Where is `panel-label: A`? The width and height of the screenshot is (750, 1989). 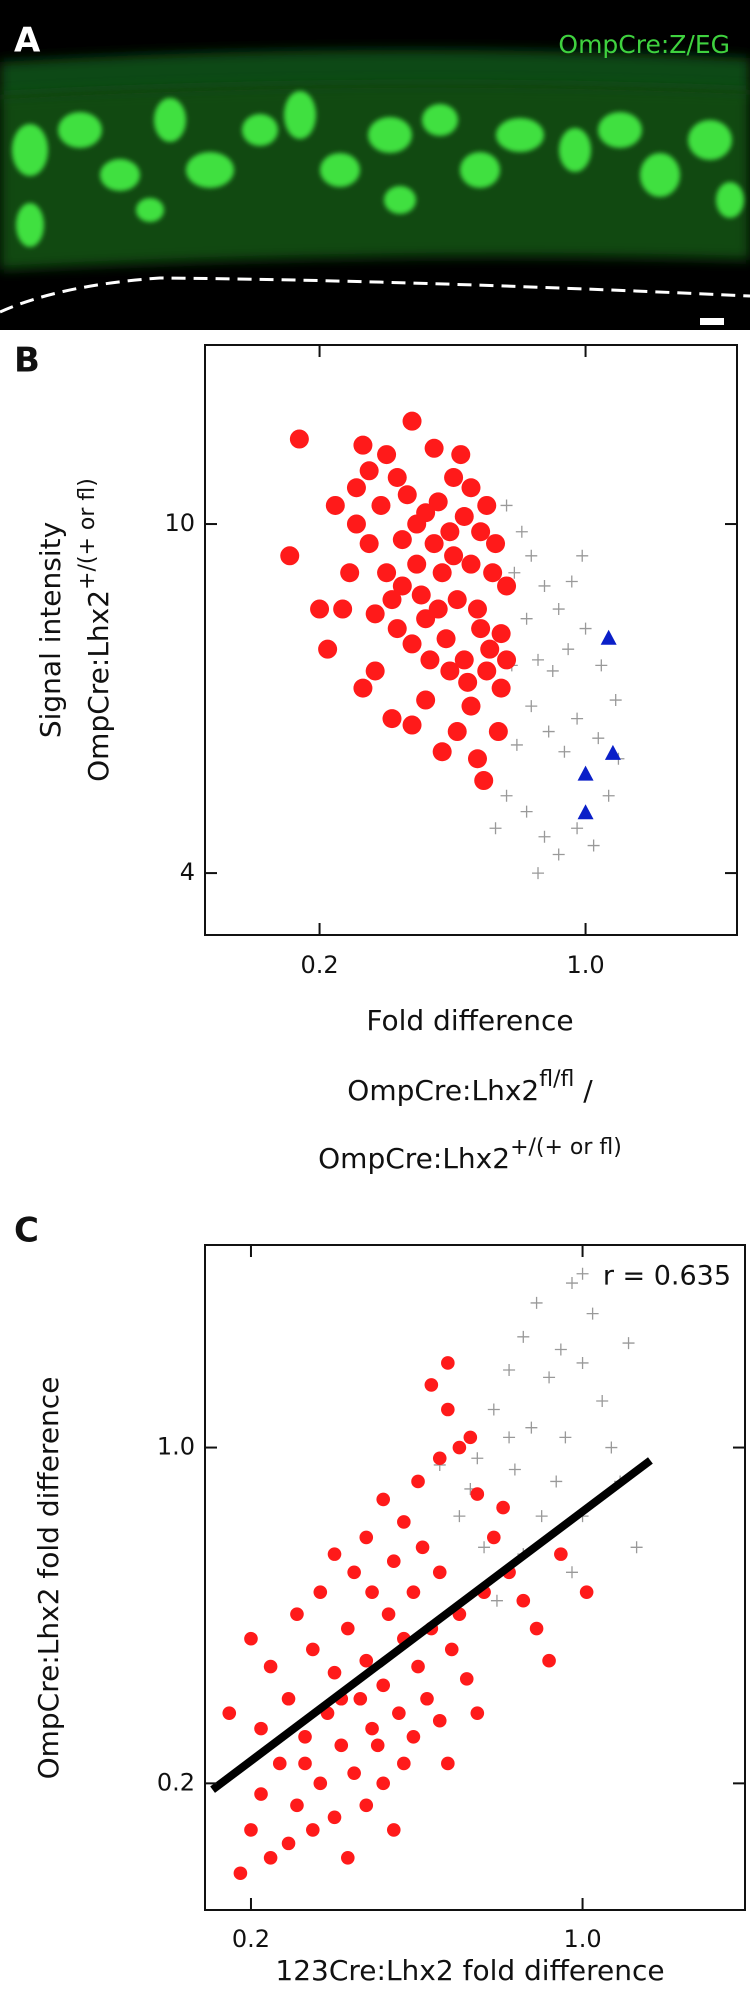
panel-label: A is located at coordinates (27, 41).